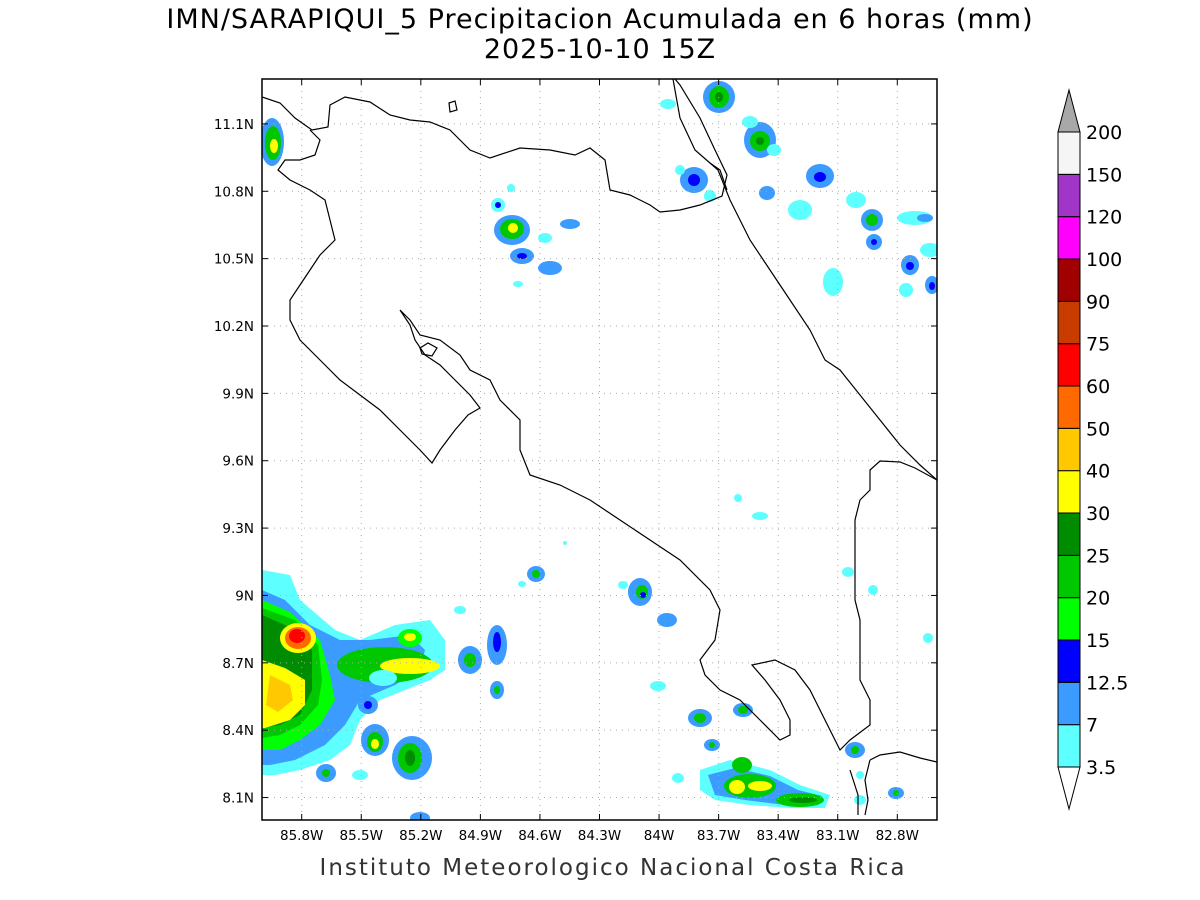 Image resolution: width=1200 pixels, height=900 pixels. What do you see at coordinates (384, 695) in the screenshot?
I see `precip-cluster-southwest` at bounding box center [384, 695].